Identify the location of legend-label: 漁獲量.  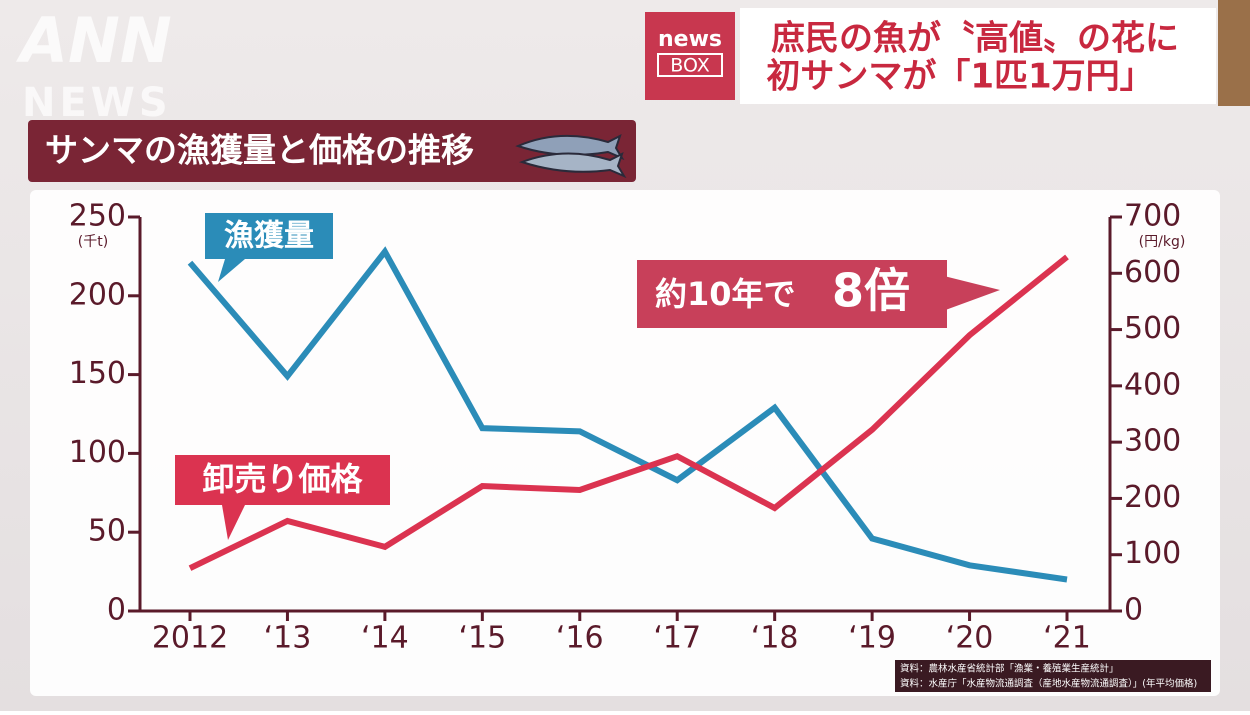
(269, 236).